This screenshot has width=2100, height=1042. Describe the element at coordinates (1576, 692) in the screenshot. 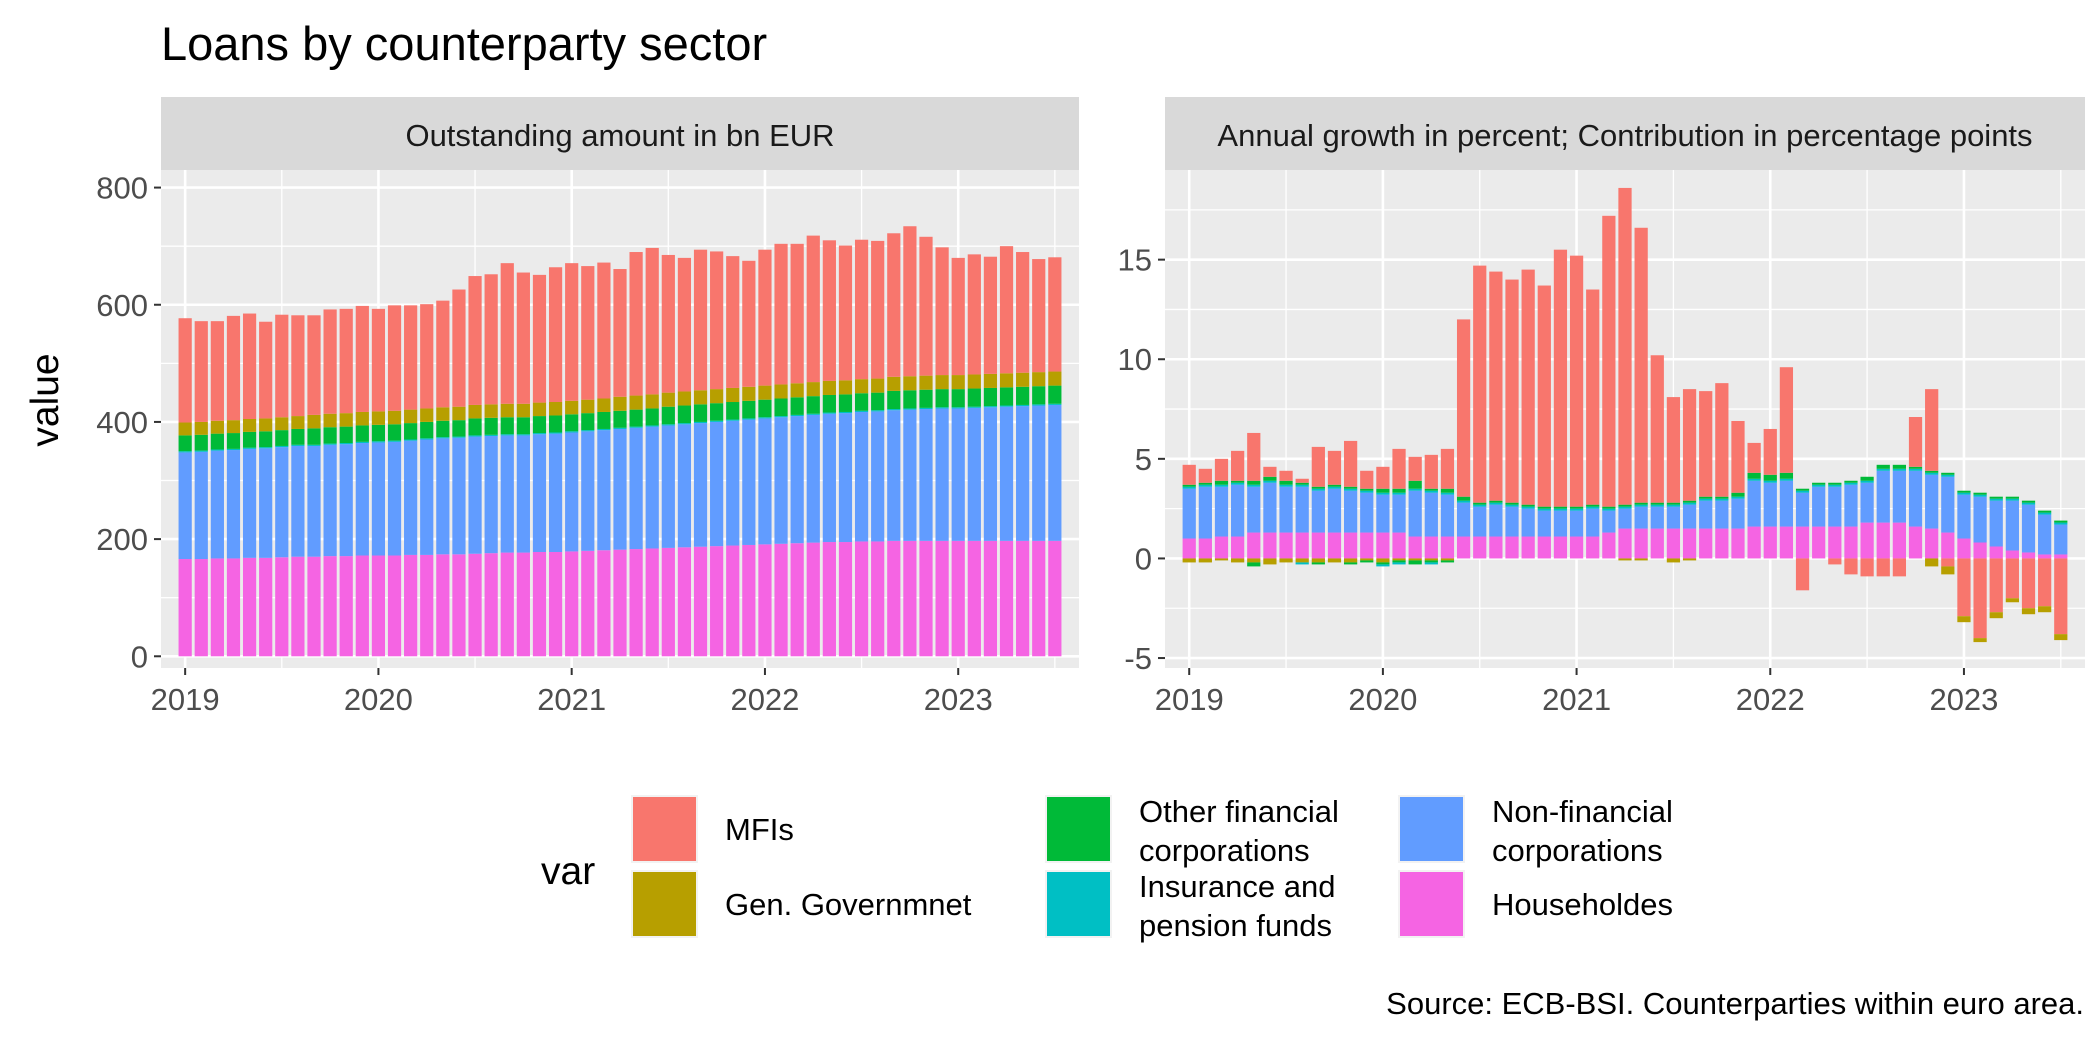

I see `panel-2-x-axis: 2019 2020 2021 2022 2023` at that location.